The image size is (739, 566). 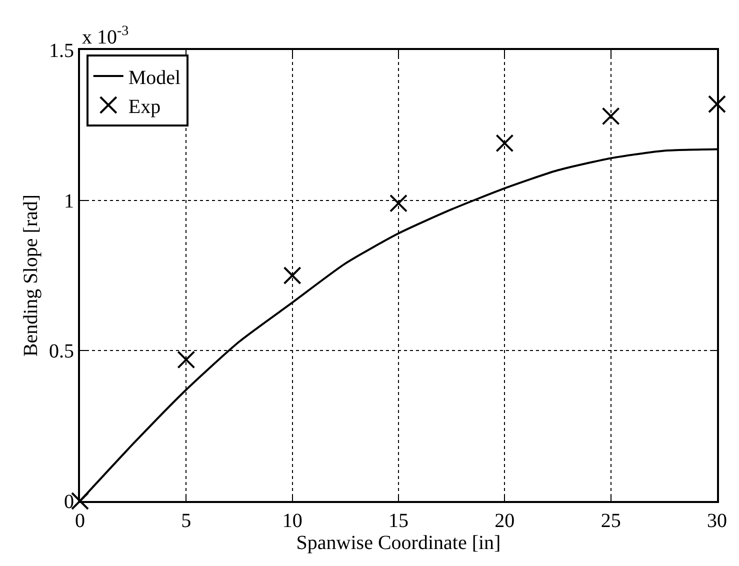 What do you see at coordinates (186, 521) in the screenshot?
I see `x-tick-label: 5` at bounding box center [186, 521].